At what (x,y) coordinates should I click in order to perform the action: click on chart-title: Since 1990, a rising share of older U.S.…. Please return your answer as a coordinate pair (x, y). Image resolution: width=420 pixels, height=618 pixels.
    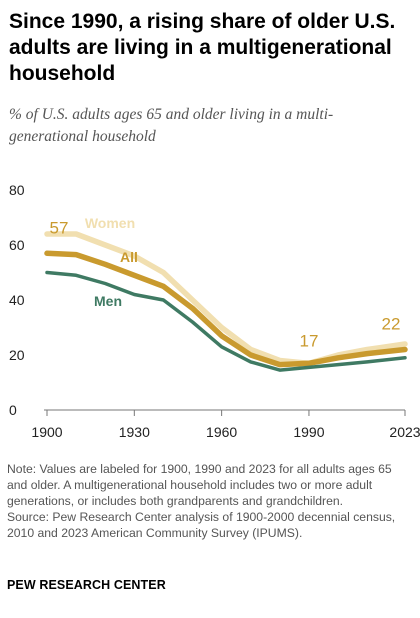
    Looking at the image, I should click on (202, 47).